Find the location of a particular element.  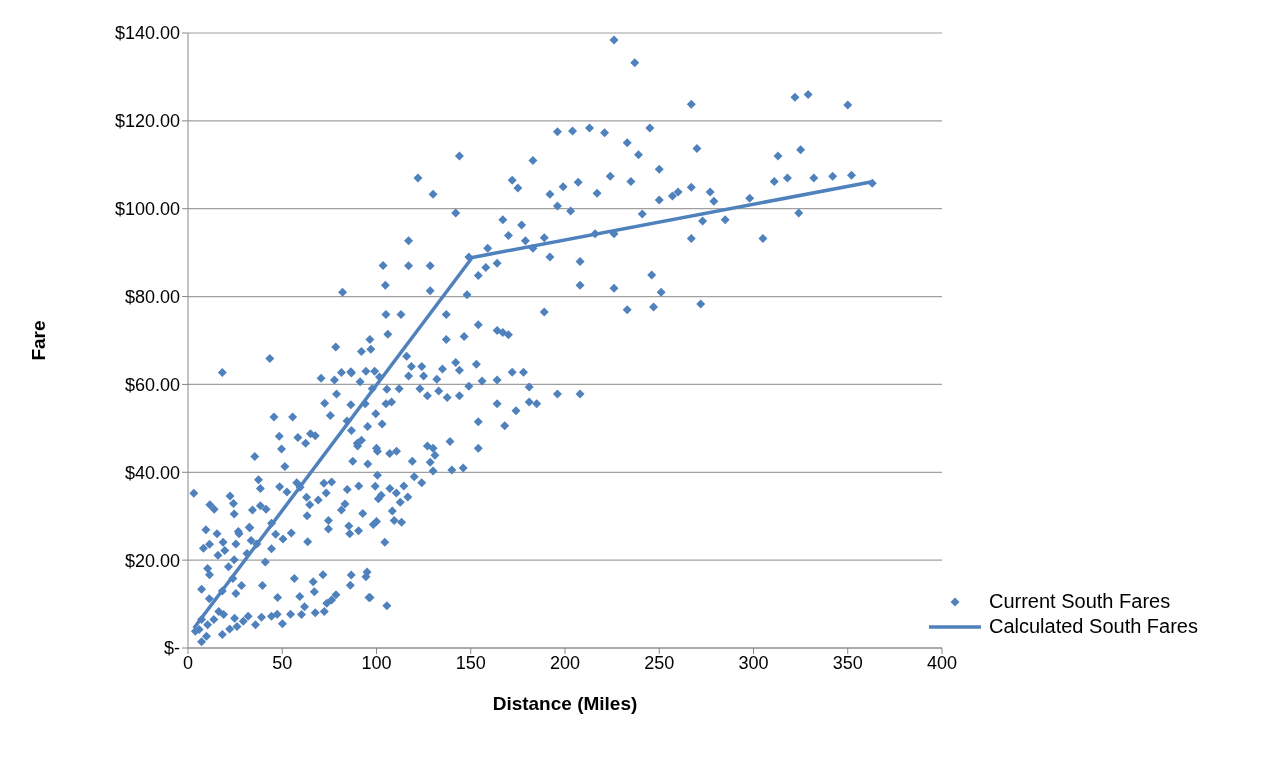

legend-label: Current South Fares is located at coordinates (1079, 601).